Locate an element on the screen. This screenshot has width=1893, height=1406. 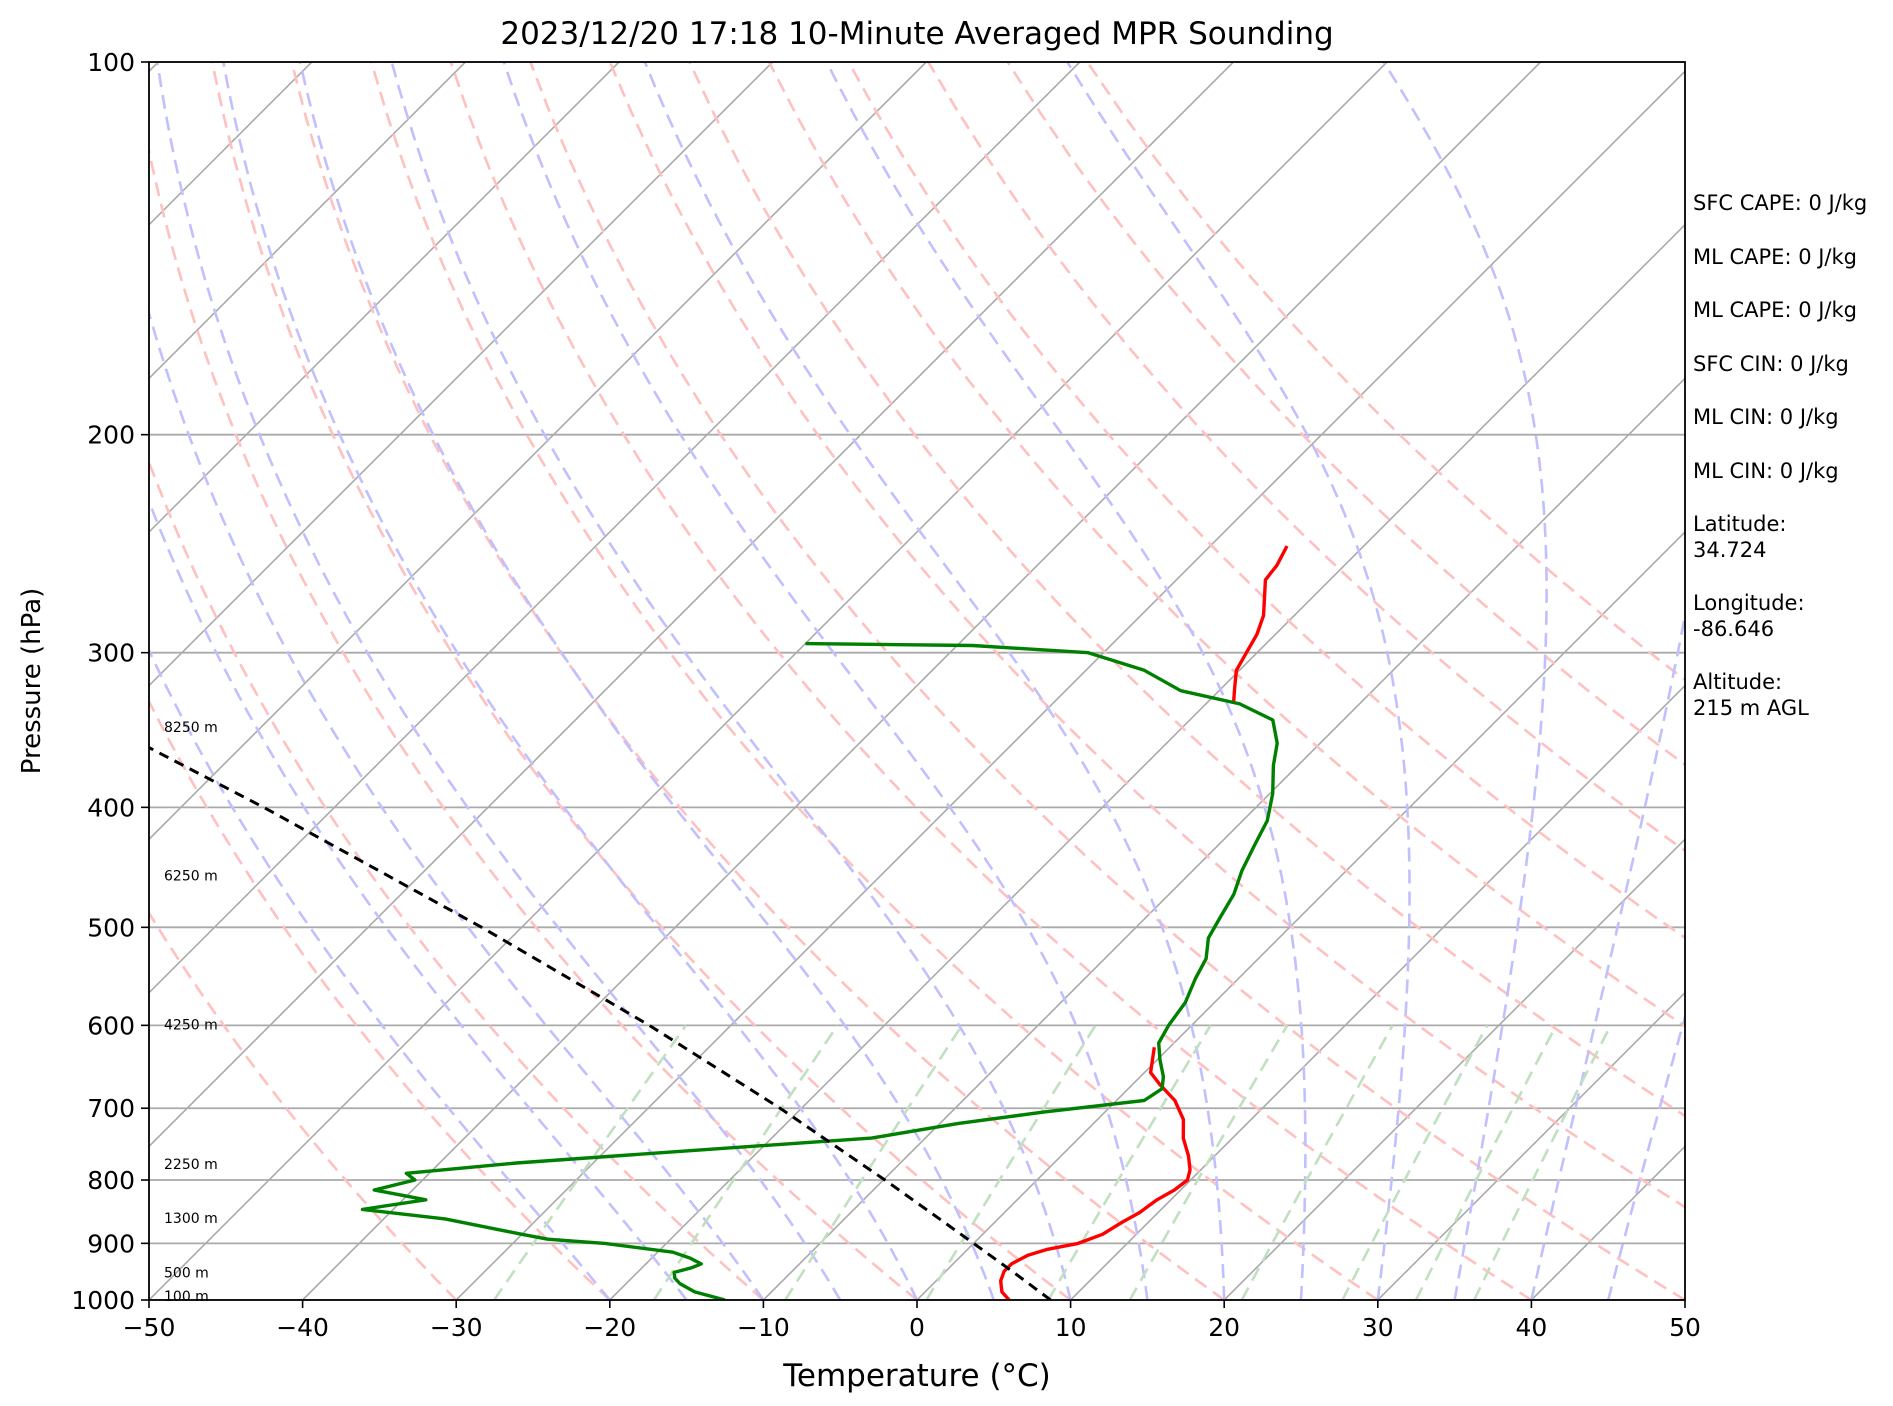
x-tick-label: −20 is located at coordinates (609, 1327).